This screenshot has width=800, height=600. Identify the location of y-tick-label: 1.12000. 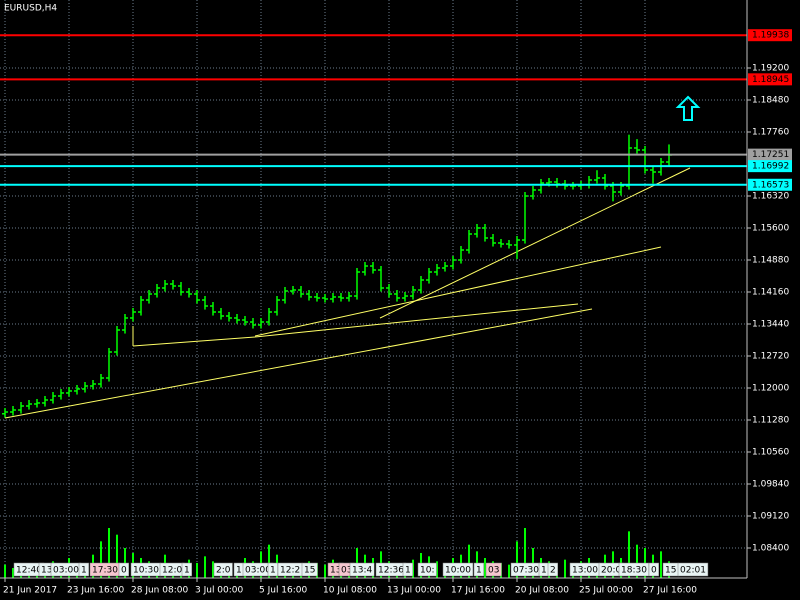
(770, 389).